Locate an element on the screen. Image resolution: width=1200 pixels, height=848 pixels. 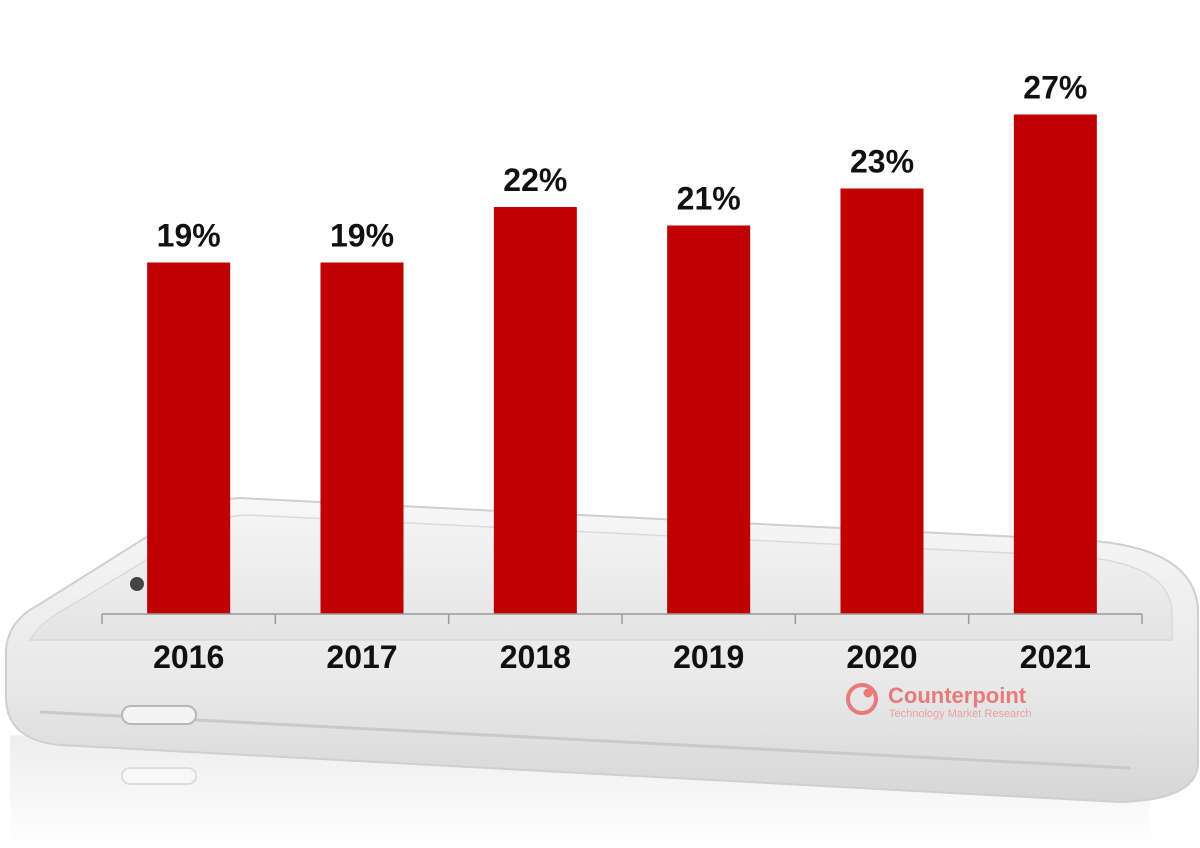
x-tick-label-2018: 2018 is located at coordinates (535, 657).